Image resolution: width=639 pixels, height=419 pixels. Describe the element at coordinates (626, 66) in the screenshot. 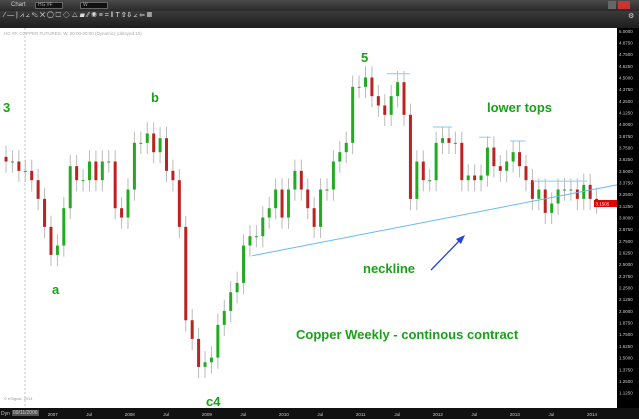

I see `price-tick: 4.6250` at that location.